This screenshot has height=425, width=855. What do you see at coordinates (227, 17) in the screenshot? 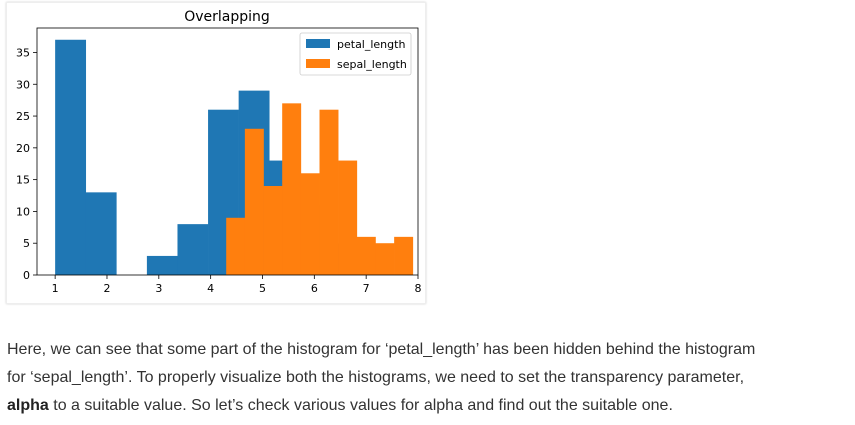
I see `chart-title: Overlapping` at bounding box center [227, 17].